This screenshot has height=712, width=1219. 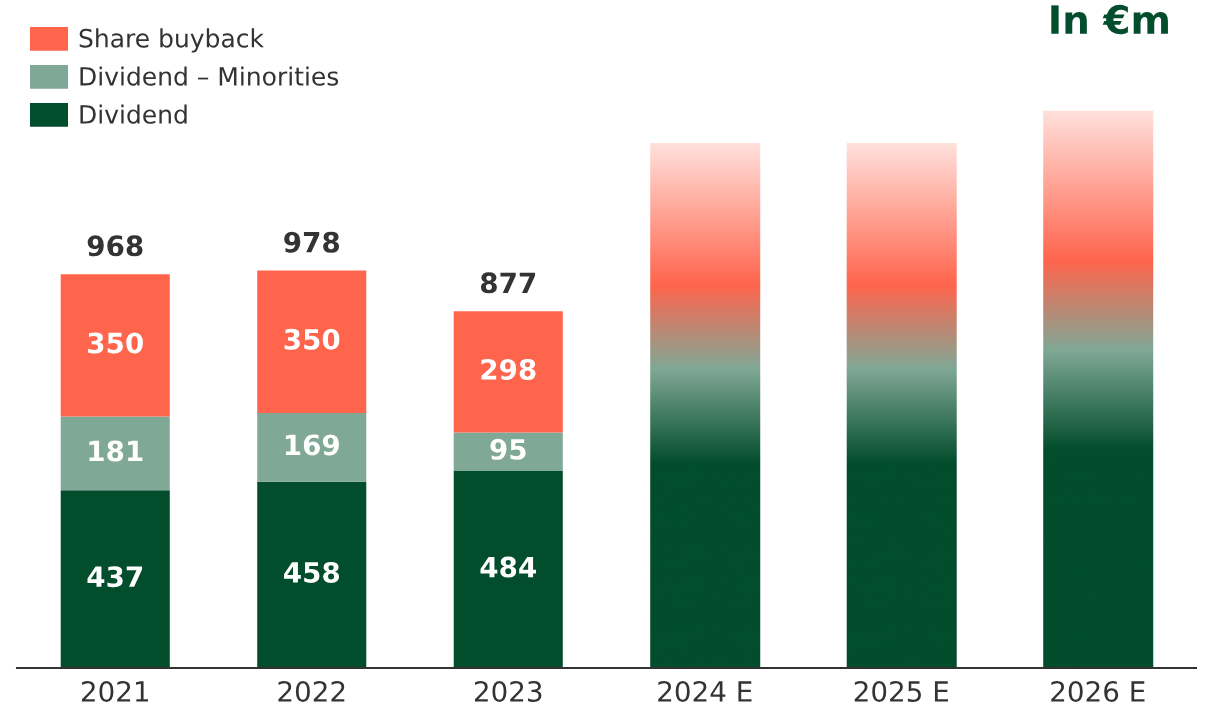 What do you see at coordinates (311, 691) in the screenshot?
I see `x-tick-label: 2022` at bounding box center [311, 691].